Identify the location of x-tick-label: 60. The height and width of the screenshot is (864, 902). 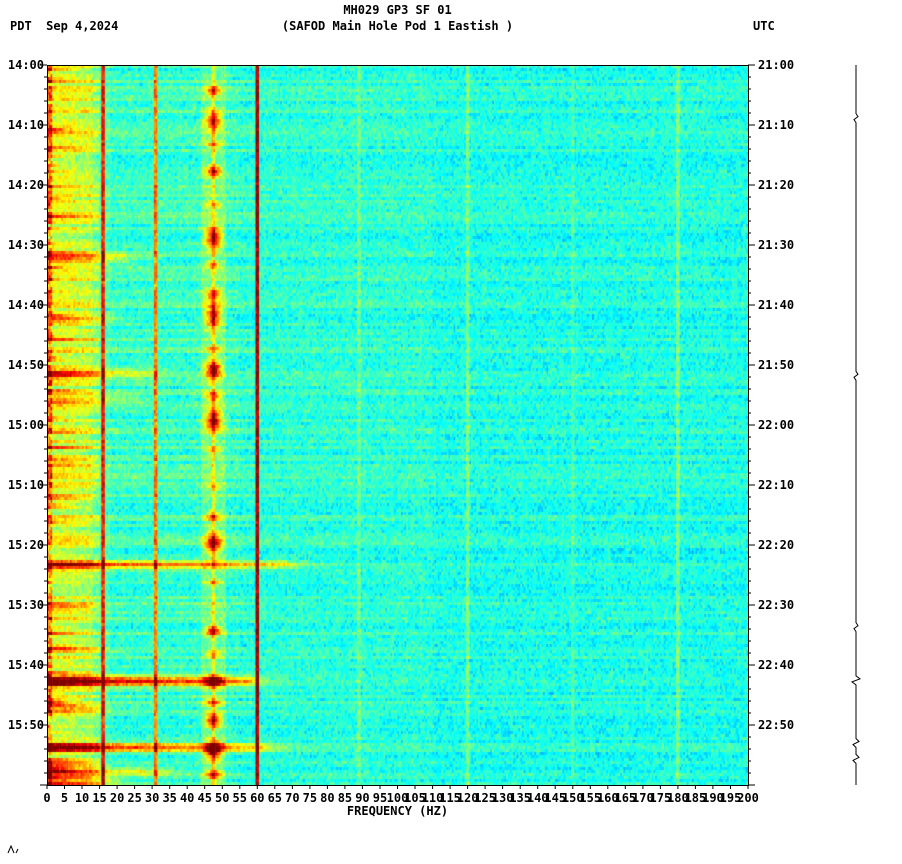
(257, 798).